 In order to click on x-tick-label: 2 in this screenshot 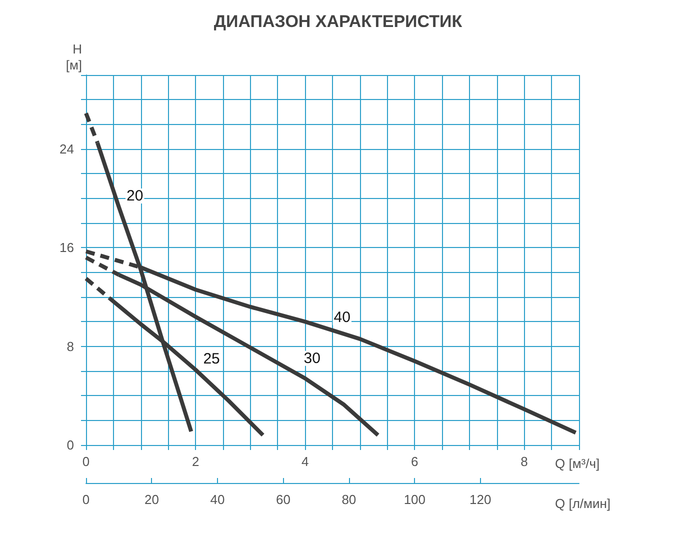, I will do `click(196, 461)`.